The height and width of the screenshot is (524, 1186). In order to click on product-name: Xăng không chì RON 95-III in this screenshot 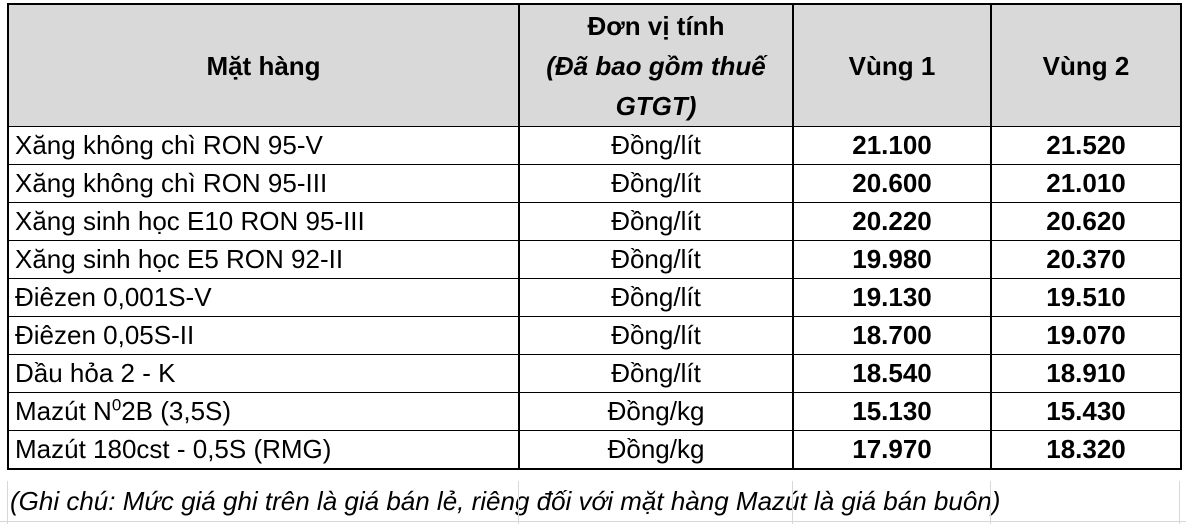, I will do `click(171, 183)`.